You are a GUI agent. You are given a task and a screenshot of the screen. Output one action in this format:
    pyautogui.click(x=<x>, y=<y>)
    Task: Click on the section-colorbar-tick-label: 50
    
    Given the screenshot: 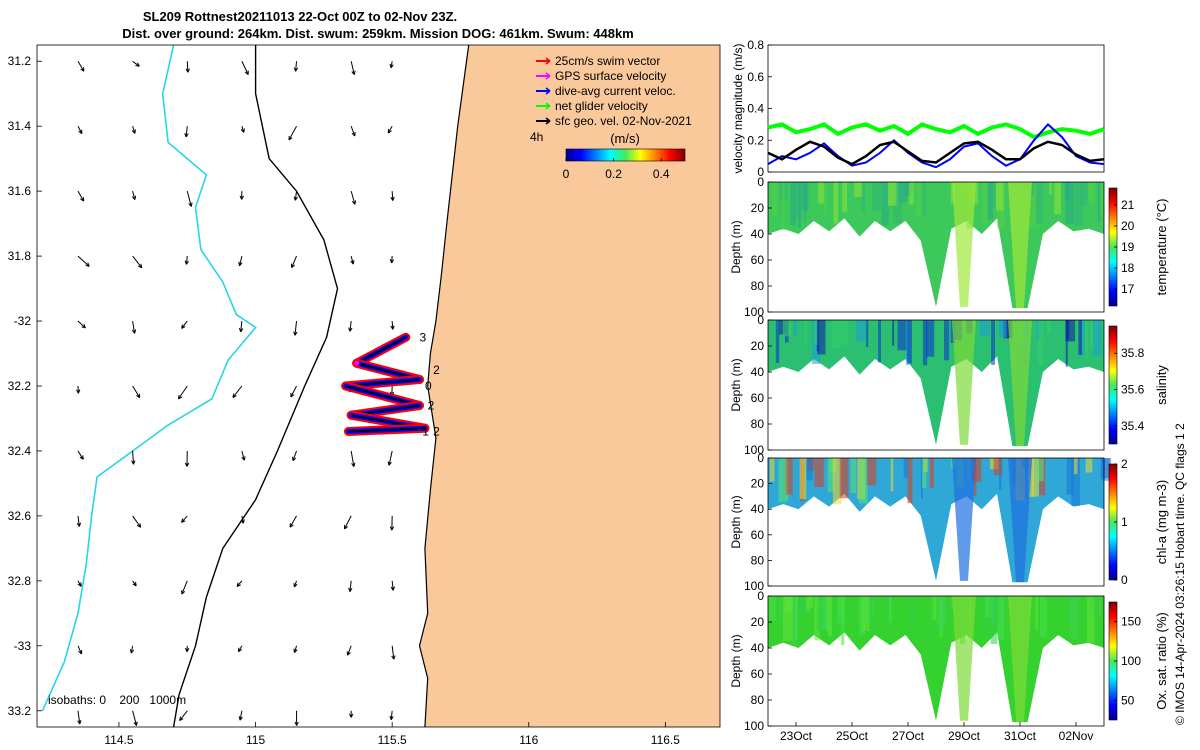 What is the action you would take?
    pyautogui.click(x=1128, y=700)
    